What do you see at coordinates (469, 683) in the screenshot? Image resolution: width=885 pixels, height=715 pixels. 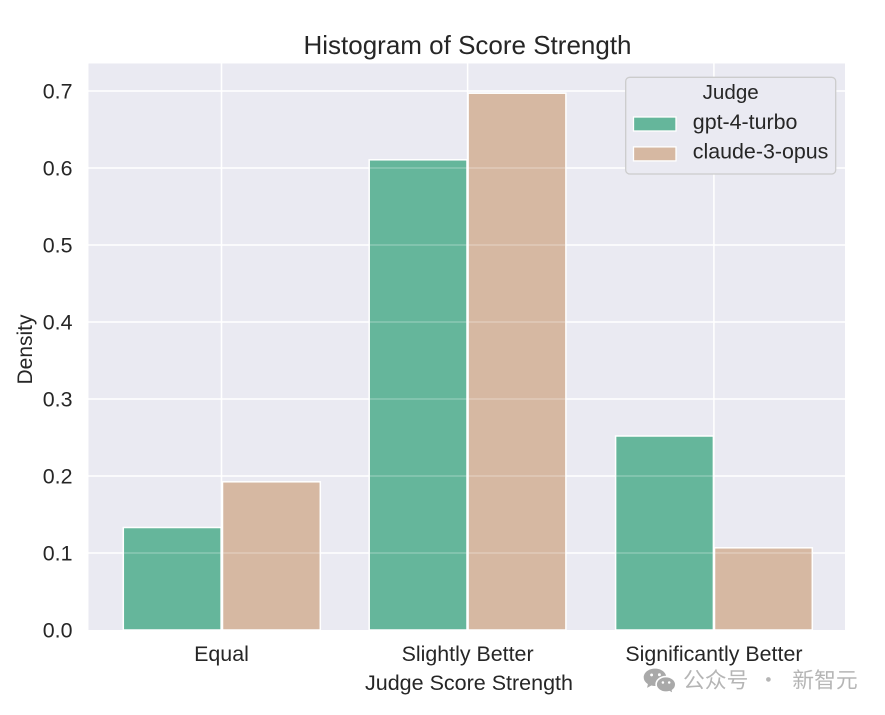 I see `svg-text: Judge Score Strength` at bounding box center [469, 683].